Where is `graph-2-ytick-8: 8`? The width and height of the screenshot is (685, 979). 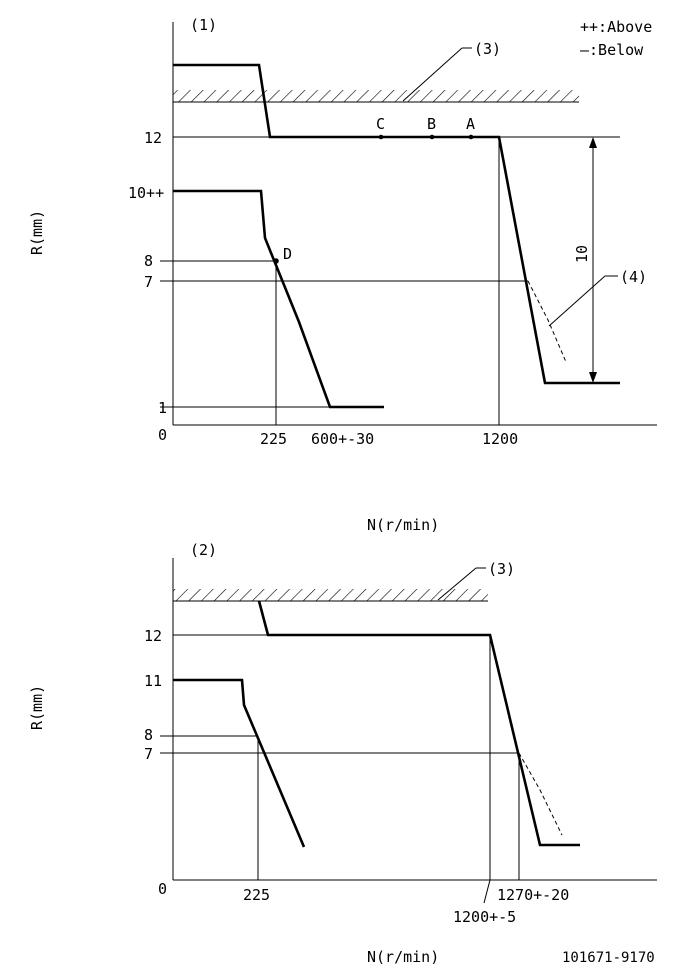
graph-2-ytick-8: 8 is located at coordinates (148, 735).